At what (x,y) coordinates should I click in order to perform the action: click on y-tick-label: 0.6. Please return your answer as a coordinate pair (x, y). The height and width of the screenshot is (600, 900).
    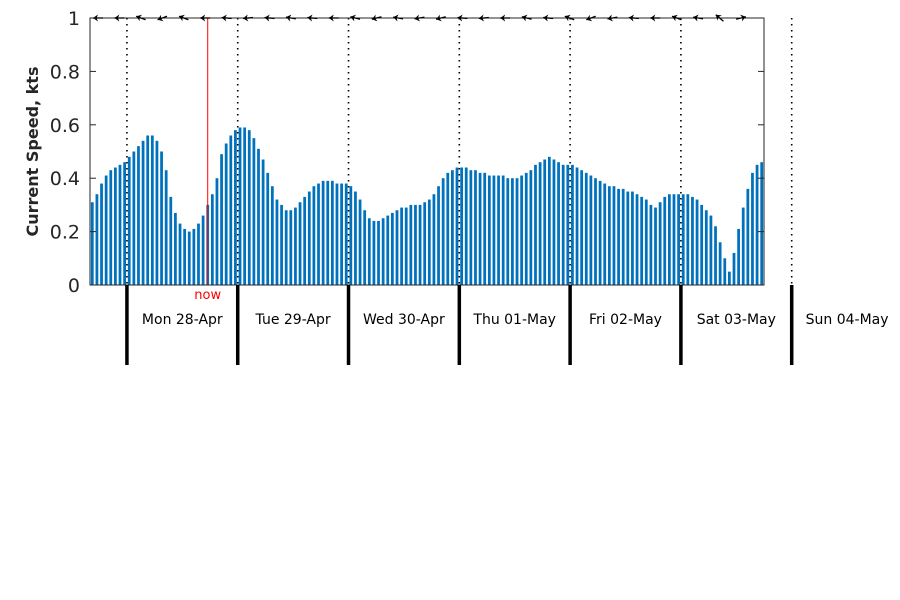
    Looking at the image, I should click on (65, 126).